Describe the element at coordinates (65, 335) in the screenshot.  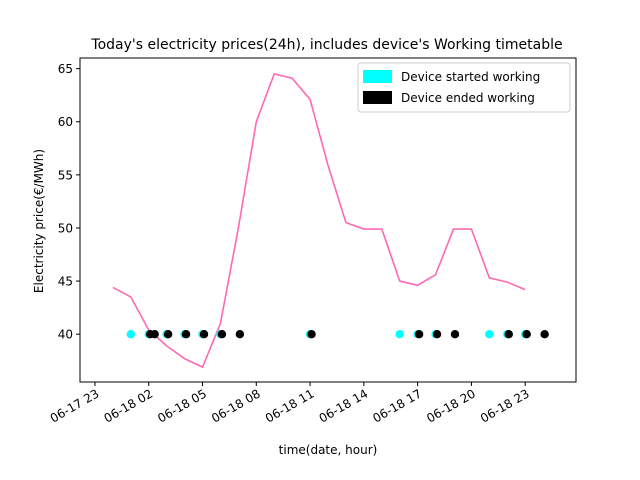
I see `y-tick-label: 40` at that location.